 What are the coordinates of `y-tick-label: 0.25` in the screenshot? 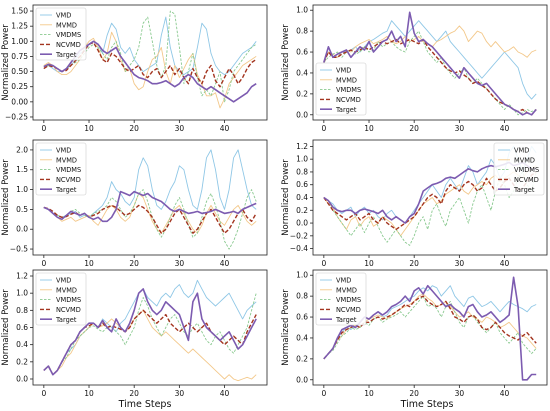 It's located at (19, 86).